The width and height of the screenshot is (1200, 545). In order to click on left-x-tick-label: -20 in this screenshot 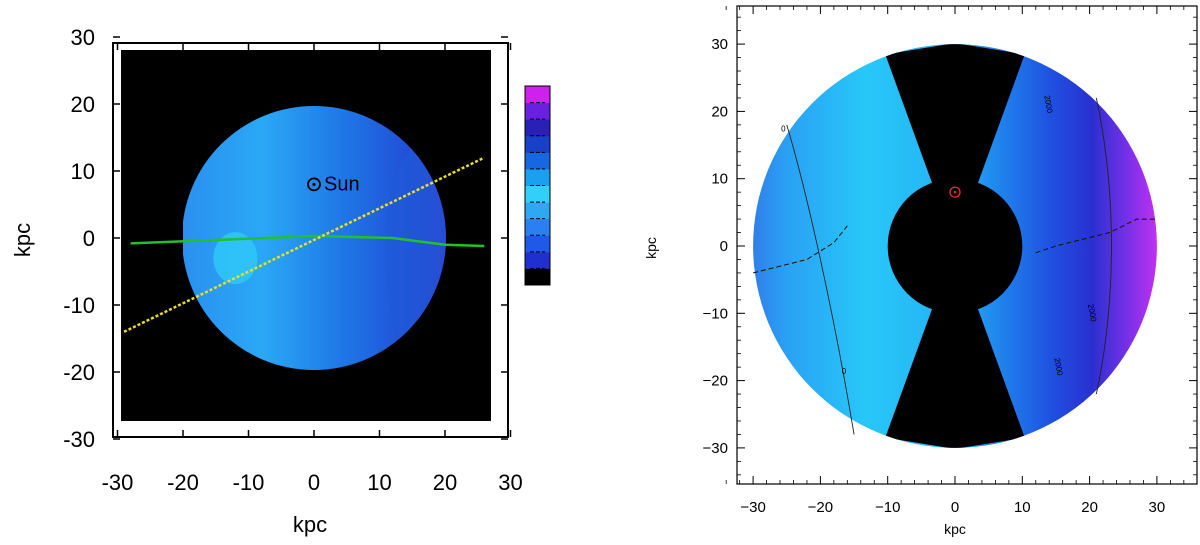, I will do `click(183, 482)`.